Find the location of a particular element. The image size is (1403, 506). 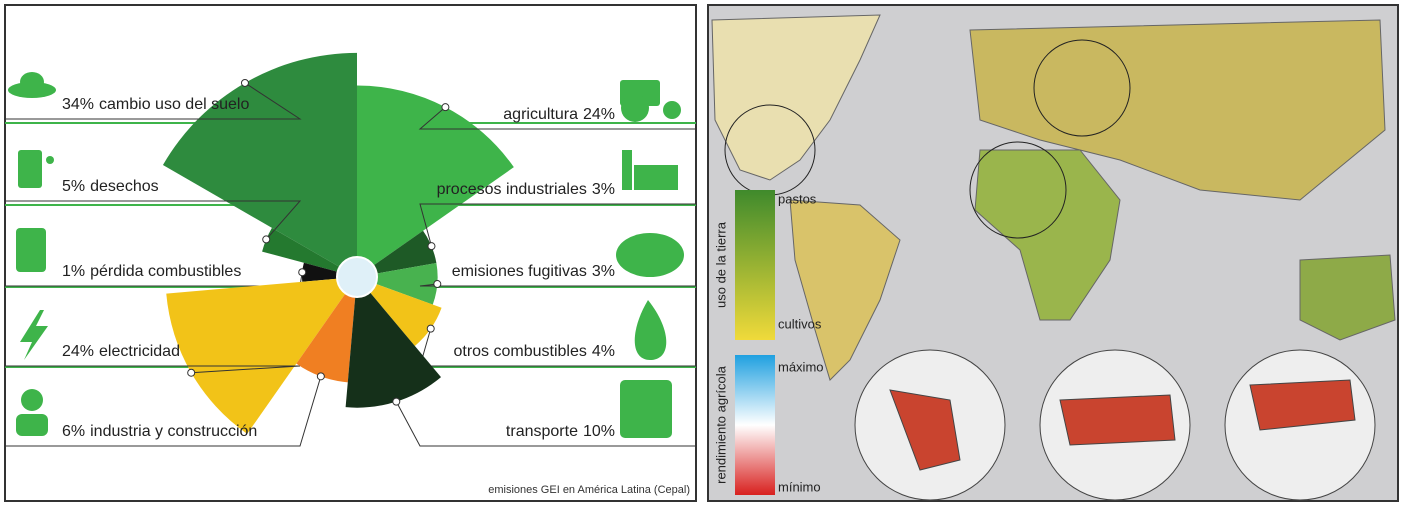

land-use-legend-bar is located at coordinates (755, 265).